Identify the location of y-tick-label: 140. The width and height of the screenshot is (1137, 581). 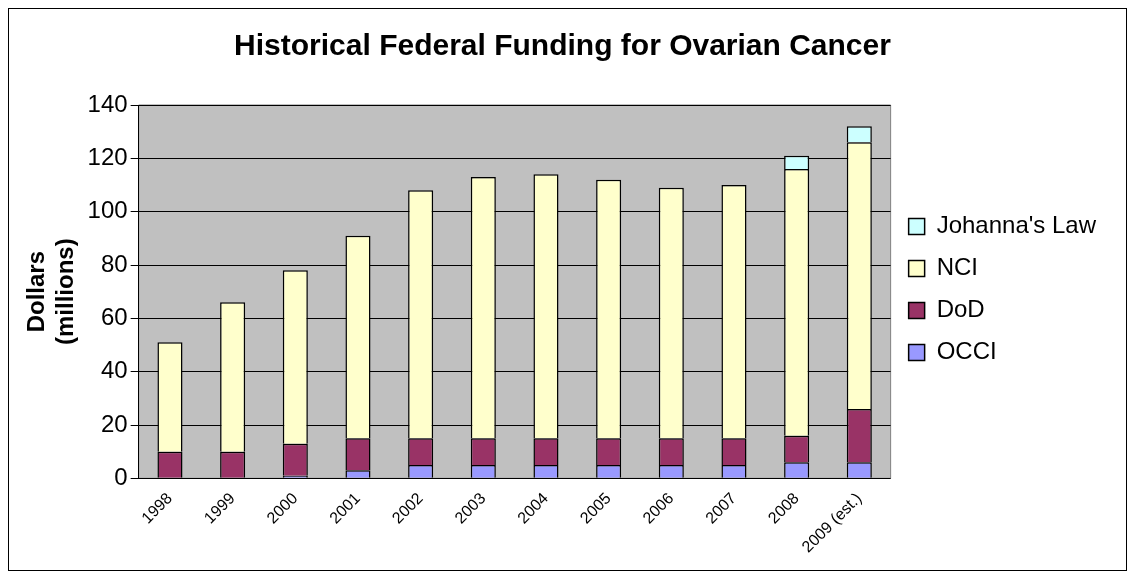
(107, 103).